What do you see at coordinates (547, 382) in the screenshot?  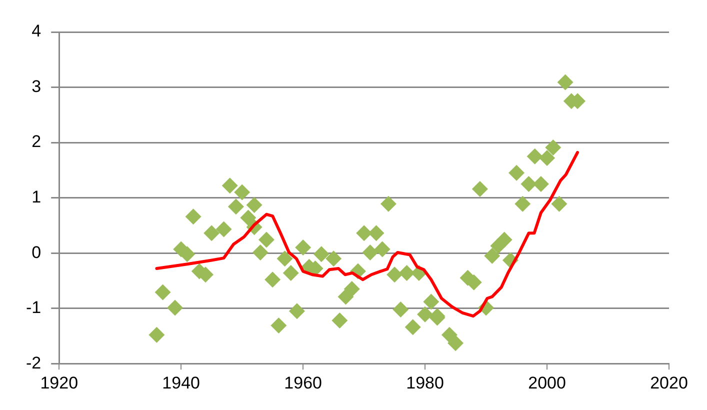 I see `x-tick-label: 2000` at bounding box center [547, 382].